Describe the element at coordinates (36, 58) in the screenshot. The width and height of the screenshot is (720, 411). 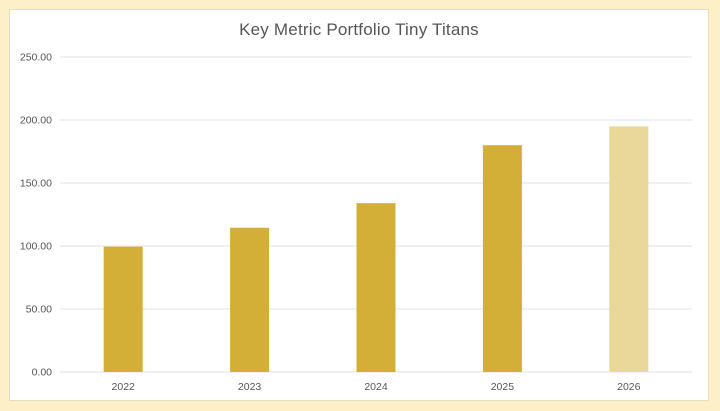
I see `y-tick-label: 250.00` at that location.